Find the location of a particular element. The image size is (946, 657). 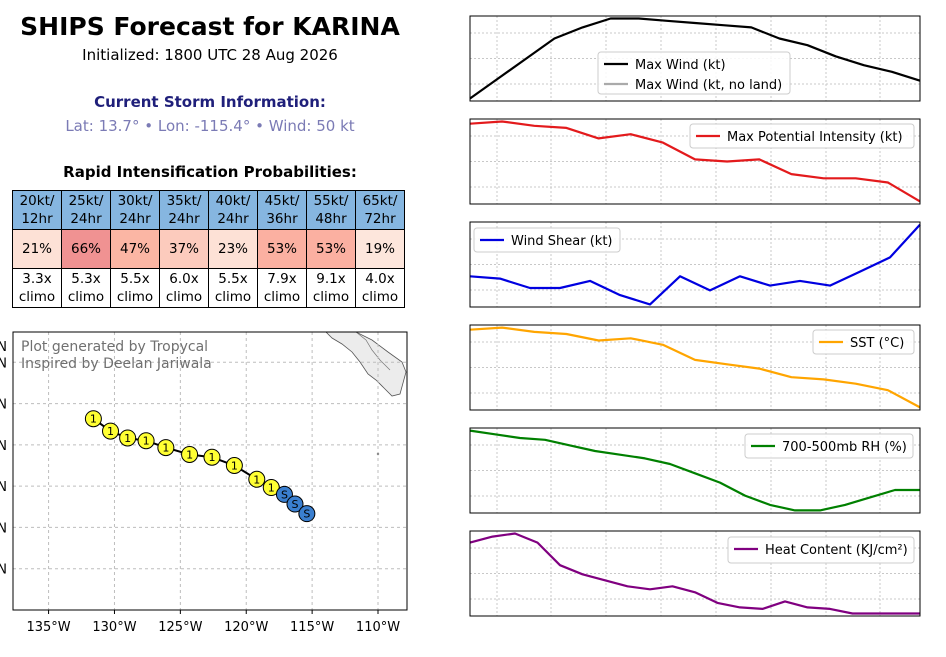

panel-4: 700-500mb RH (%) is located at coordinates (695, 470).